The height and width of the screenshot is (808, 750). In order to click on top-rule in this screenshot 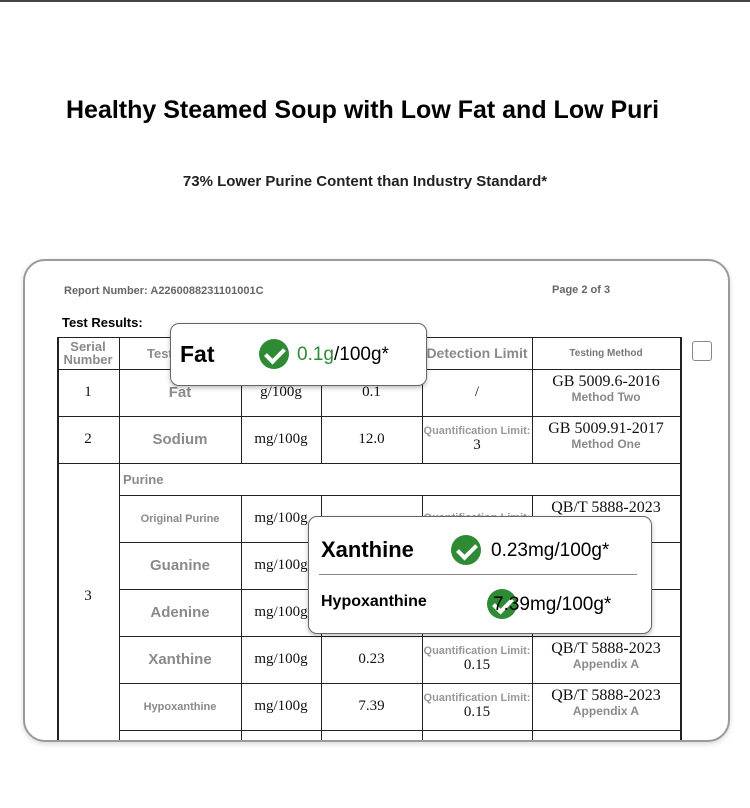, I will do `click(375, 1)`.